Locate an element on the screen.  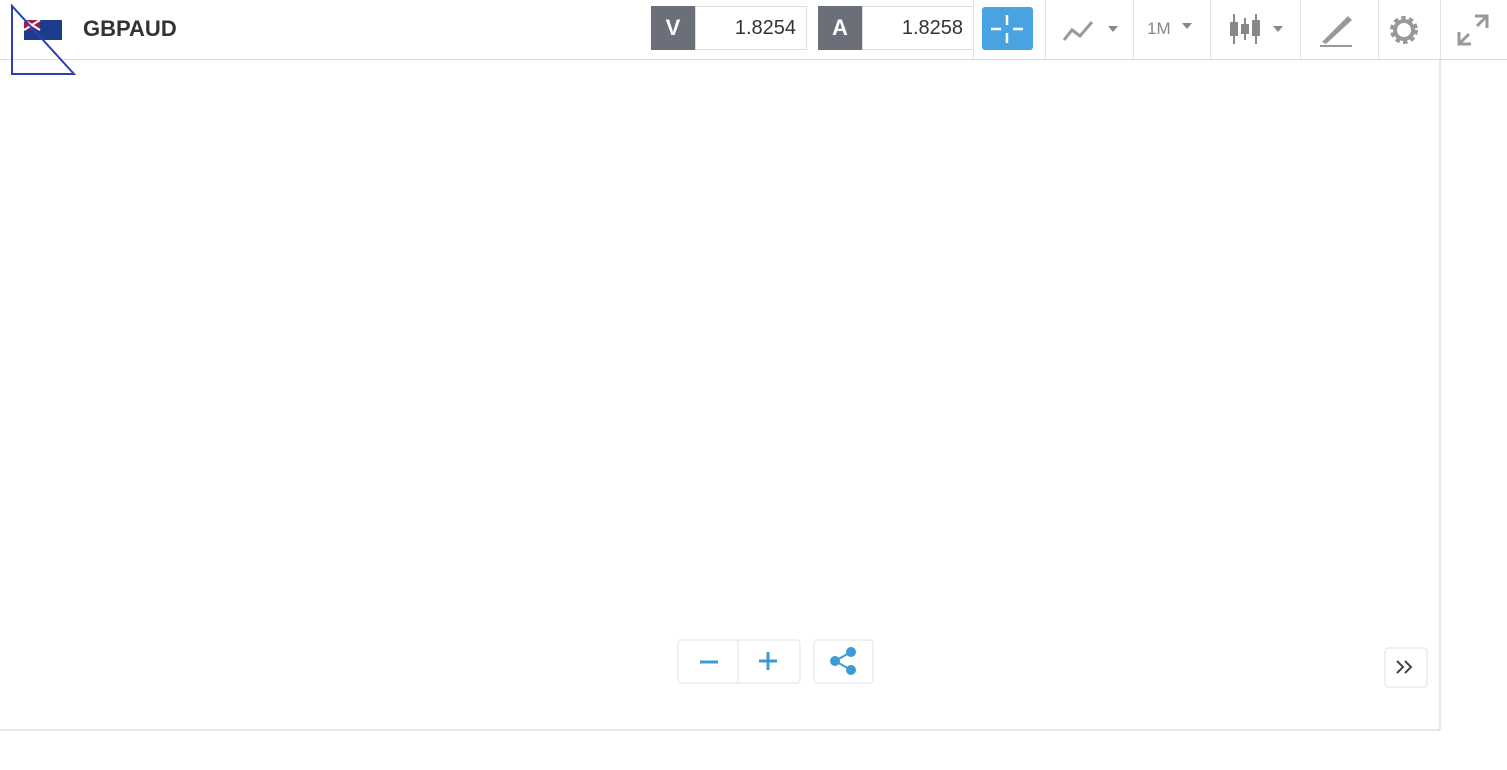
scroll-latest-button is located at coordinates (1406, 667).